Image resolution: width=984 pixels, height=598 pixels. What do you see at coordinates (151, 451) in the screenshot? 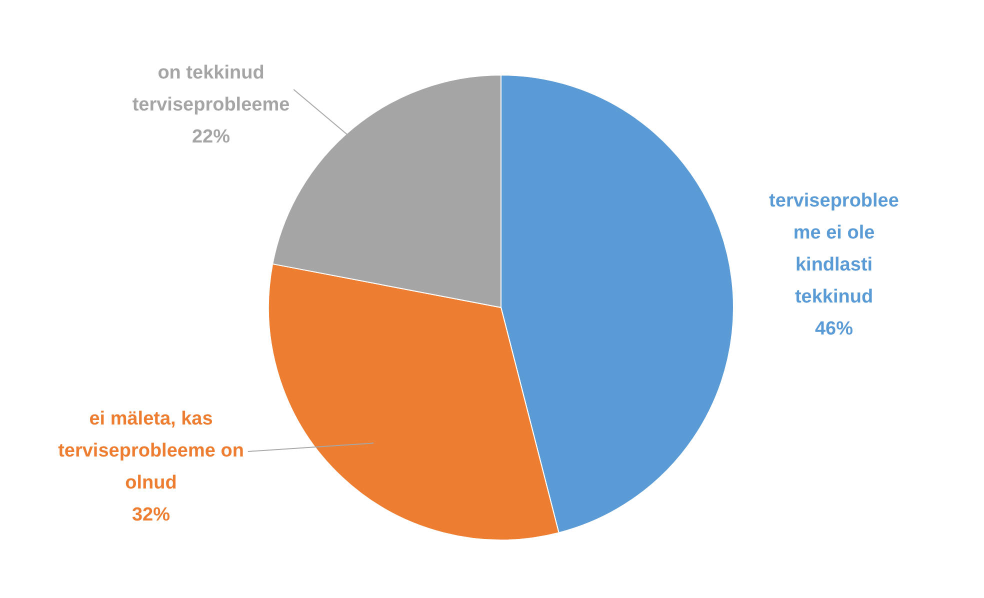
I see `slice-label: ei mäleta, kas terviseprobleeme on olnud` at bounding box center [151, 451].